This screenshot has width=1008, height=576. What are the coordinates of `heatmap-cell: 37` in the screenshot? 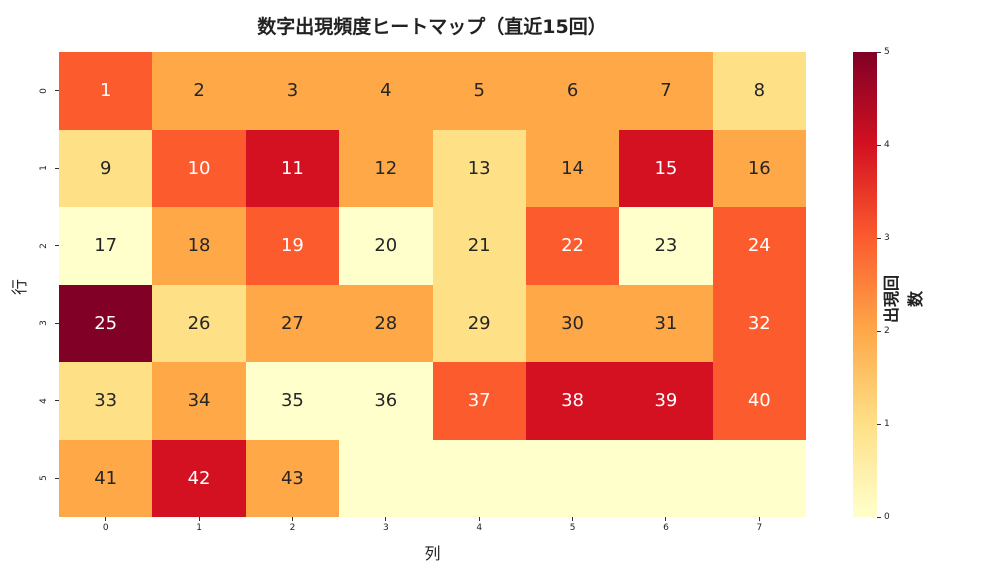 It's located at (479, 401).